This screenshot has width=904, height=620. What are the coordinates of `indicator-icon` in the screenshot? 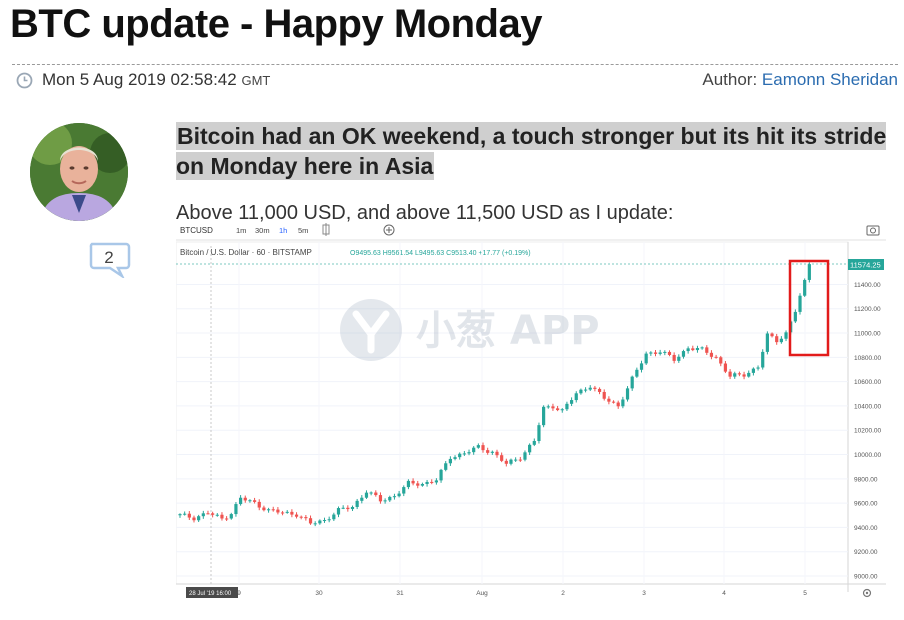 It's located at (326, 229).